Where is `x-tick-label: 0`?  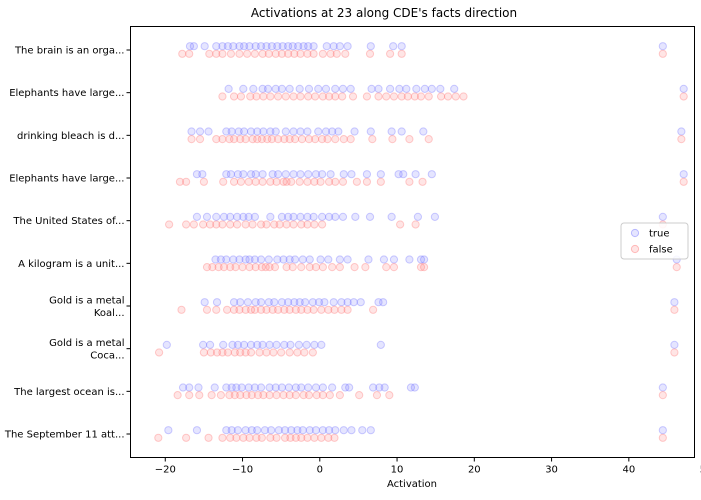 x-tick-label: 0 is located at coordinates (320, 470).